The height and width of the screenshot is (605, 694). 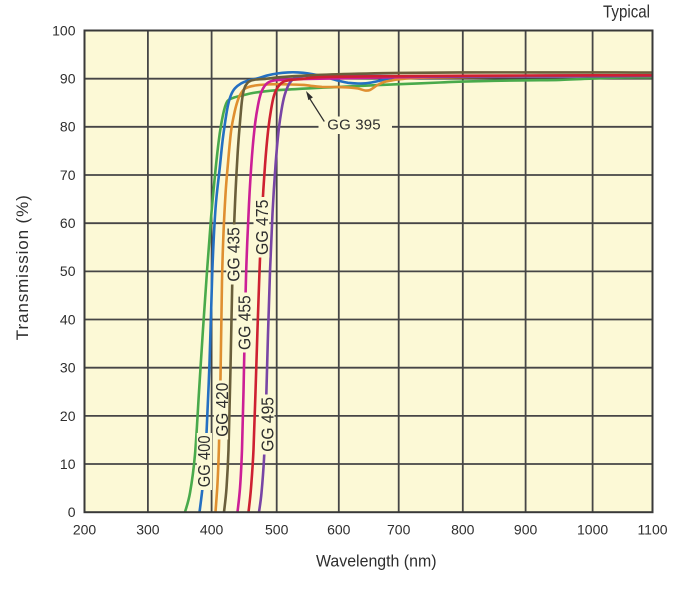 What do you see at coordinates (68, 319) in the screenshot?
I see `svg-text: 40` at bounding box center [68, 319].